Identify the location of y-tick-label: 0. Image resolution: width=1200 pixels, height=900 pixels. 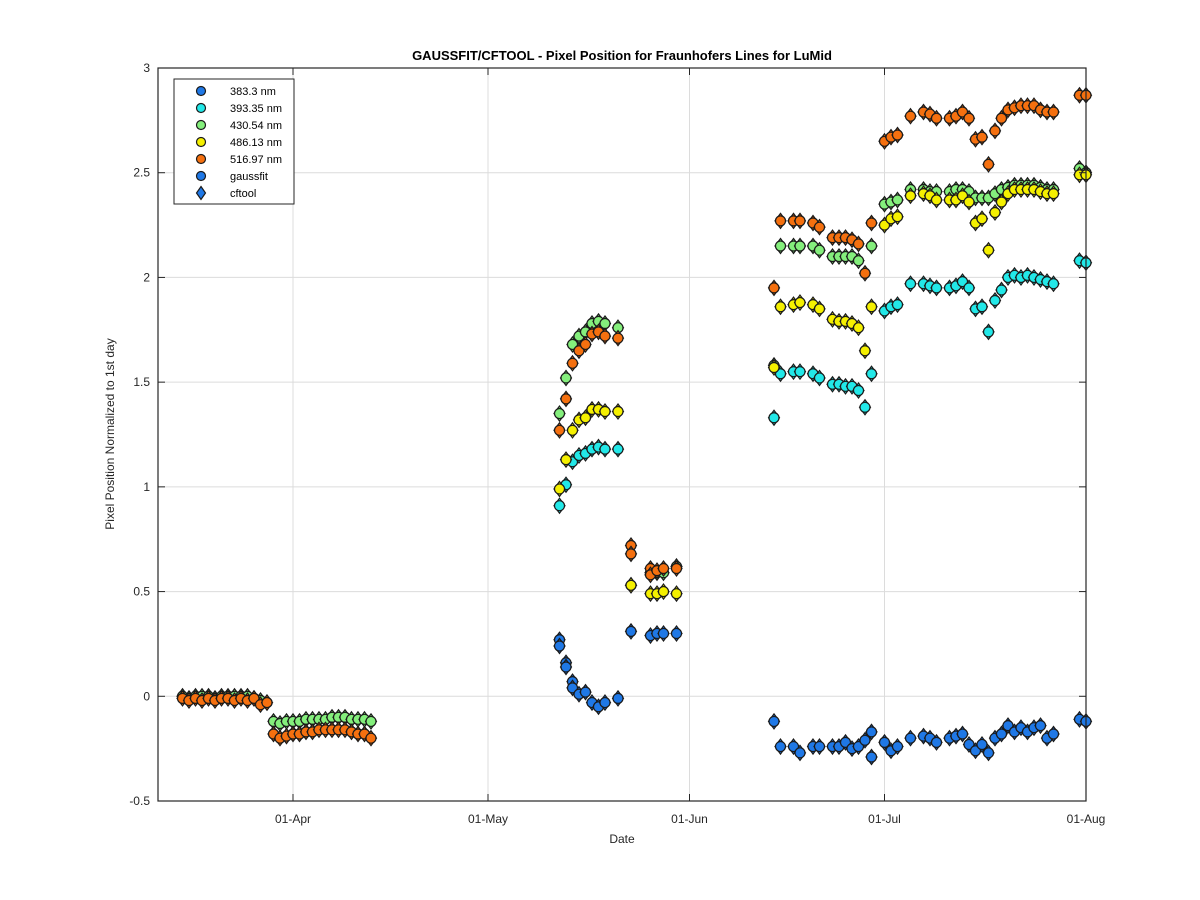
(146, 696).